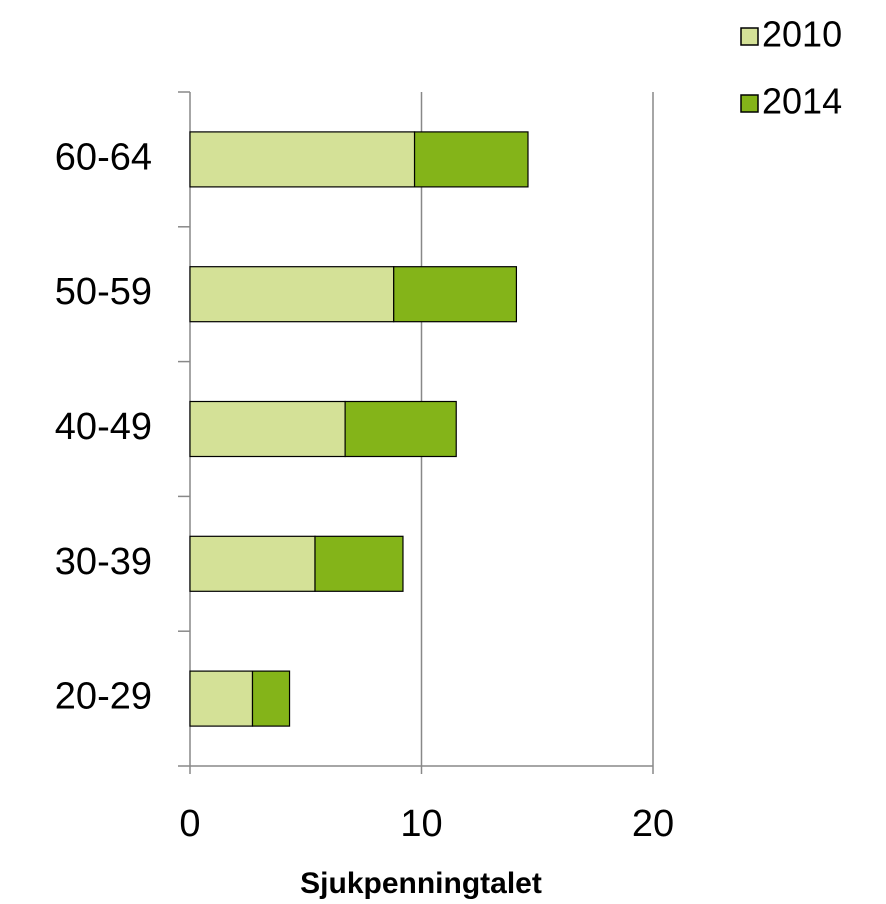 The image size is (886, 904). Describe the element at coordinates (103, 157) in the screenshot. I see `y-tick-label: 60-64` at that location.